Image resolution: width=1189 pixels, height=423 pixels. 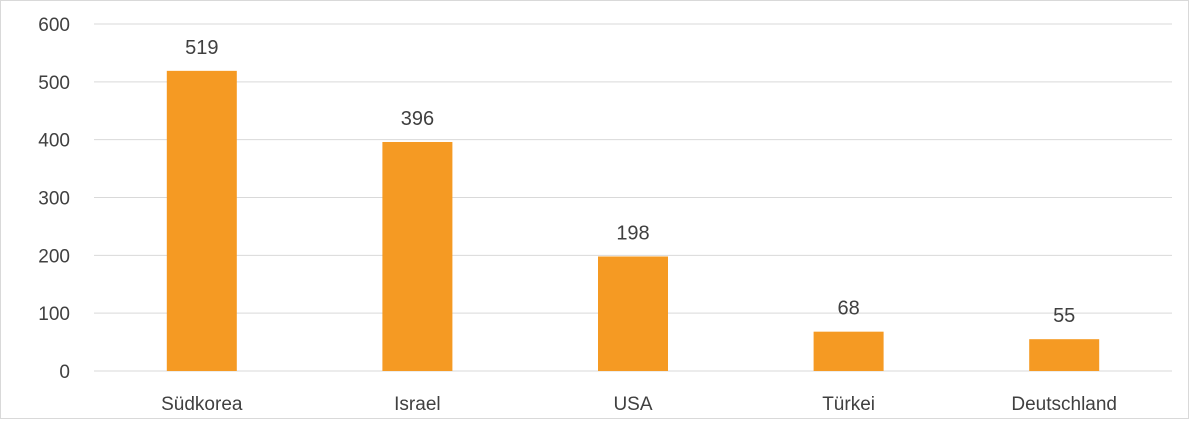 What do you see at coordinates (64, 372) in the screenshot?
I see `y-tick-label: 0` at bounding box center [64, 372].